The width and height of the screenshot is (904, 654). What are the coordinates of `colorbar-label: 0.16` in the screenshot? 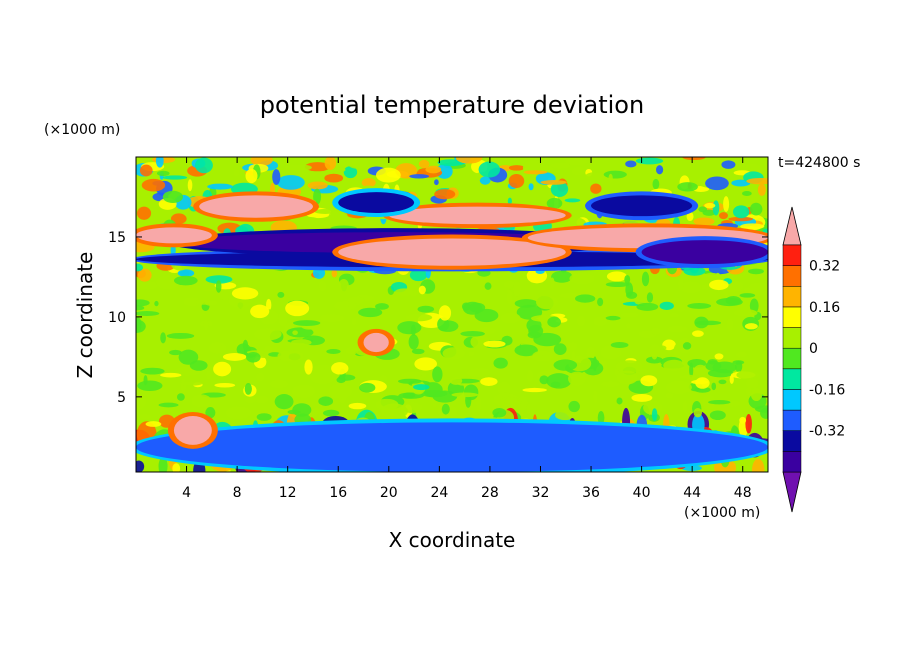 It's located at (824, 308).